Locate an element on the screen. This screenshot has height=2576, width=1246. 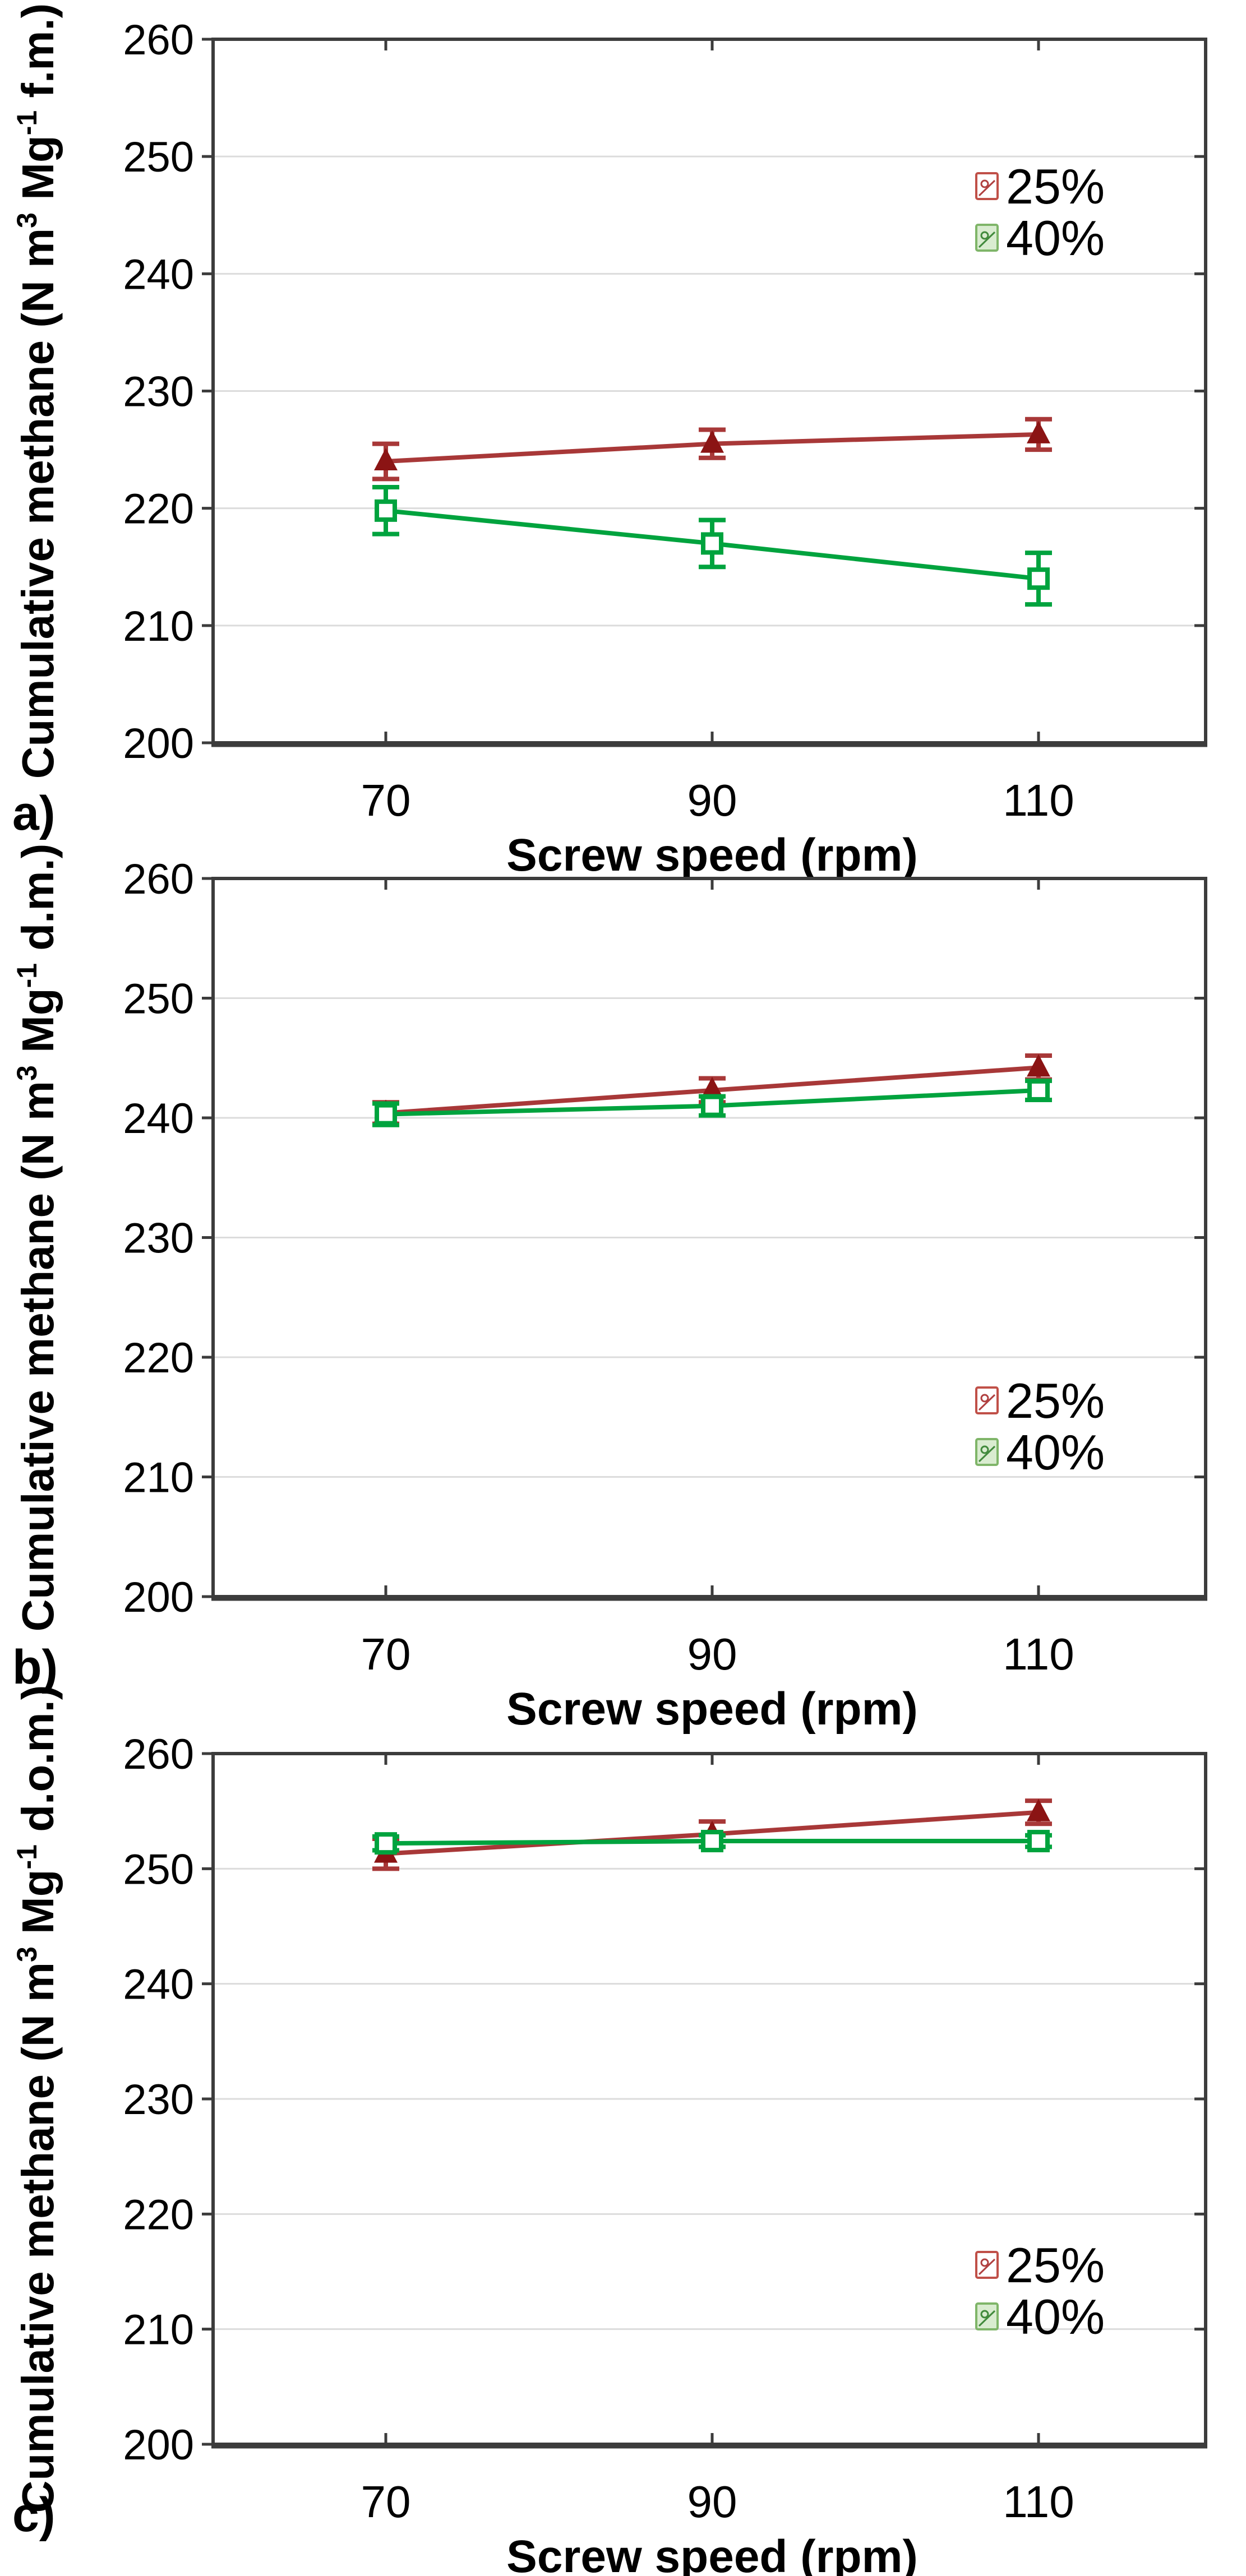
y-axis-label: Cumulative methane (N m3 Mg-1 d.m.) is located at coordinates (37, 1238).